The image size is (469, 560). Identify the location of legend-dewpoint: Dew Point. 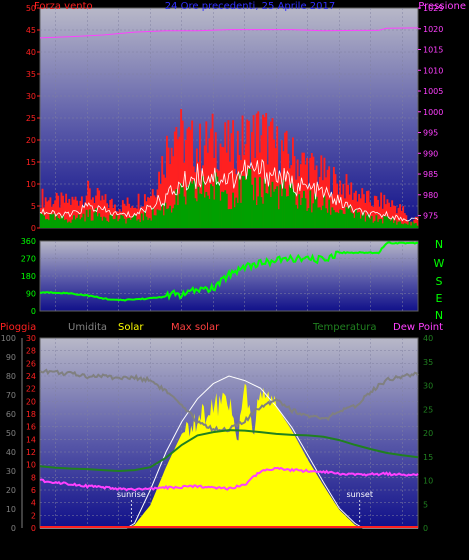
(418, 327).